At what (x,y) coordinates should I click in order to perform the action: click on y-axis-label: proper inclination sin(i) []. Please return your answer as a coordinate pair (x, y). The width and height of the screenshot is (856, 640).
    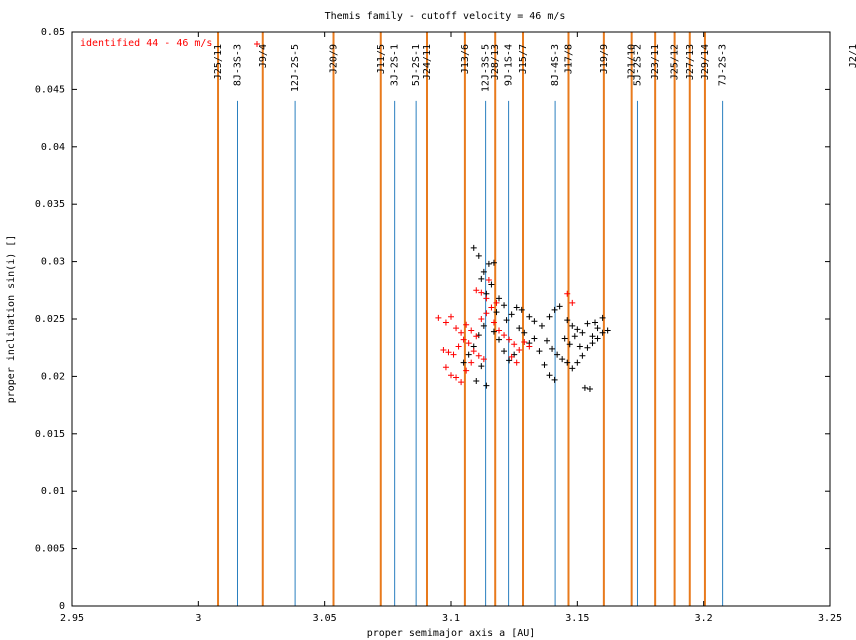
    Looking at the image, I should click on (11, 319).